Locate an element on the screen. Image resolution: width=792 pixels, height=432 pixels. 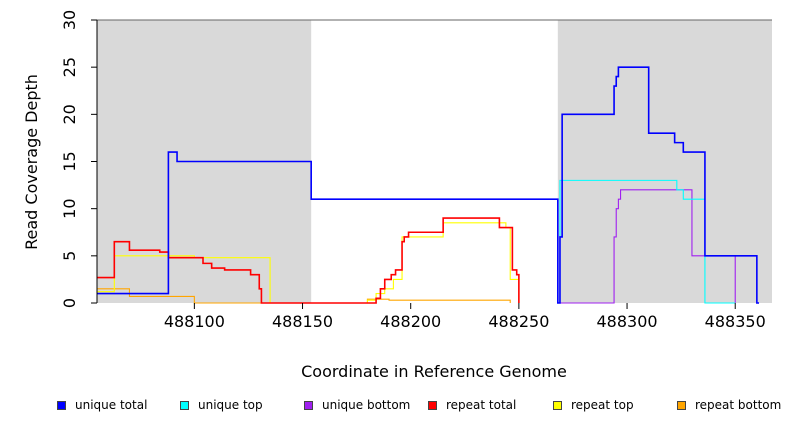
y-tick-label: 0 is located at coordinates (69, 303).